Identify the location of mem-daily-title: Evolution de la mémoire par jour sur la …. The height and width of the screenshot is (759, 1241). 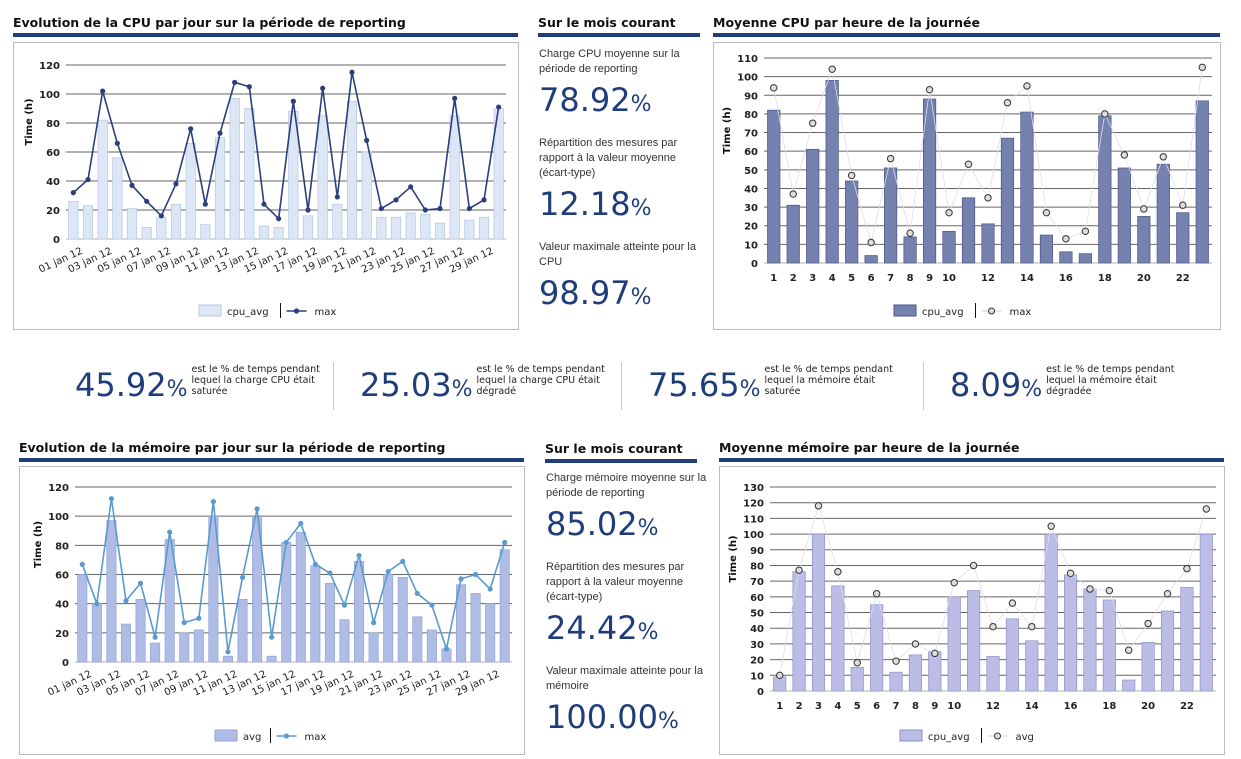
(271, 451).